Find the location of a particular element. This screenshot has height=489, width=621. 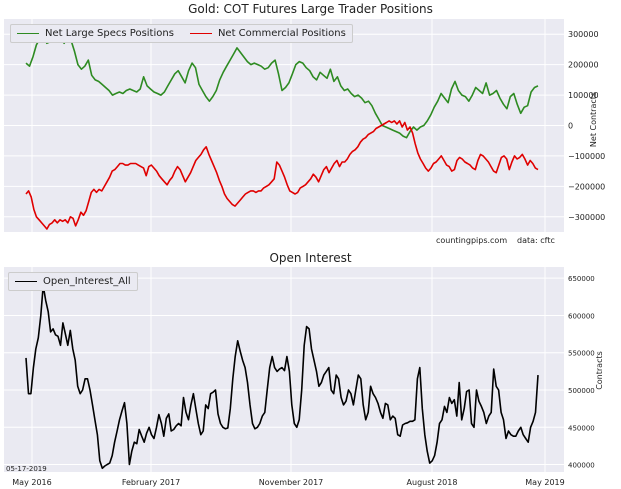

chart-title-positions: Gold: COT Futures Large Trader Positions is located at coordinates (310, 9).